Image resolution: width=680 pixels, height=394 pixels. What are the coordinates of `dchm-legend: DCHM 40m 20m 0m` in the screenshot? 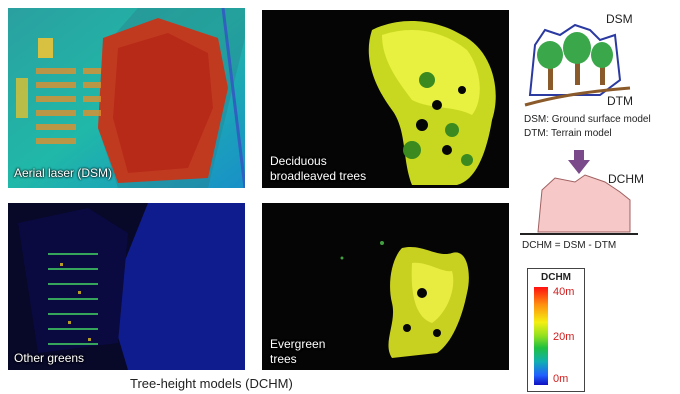 It's located at (556, 330).